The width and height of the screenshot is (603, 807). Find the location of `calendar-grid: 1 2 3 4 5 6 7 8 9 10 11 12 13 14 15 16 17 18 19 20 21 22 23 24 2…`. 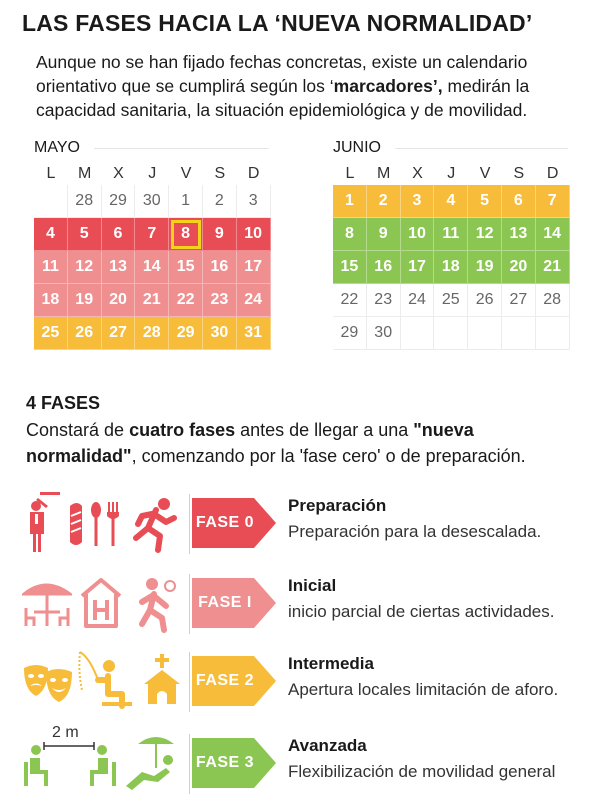

calendar-grid: 1 2 3 4 5 6 7 8 9 10 11 12 13 14 15 16 17 18 19 20 21 22 23 24 2… is located at coordinates (451, 267).